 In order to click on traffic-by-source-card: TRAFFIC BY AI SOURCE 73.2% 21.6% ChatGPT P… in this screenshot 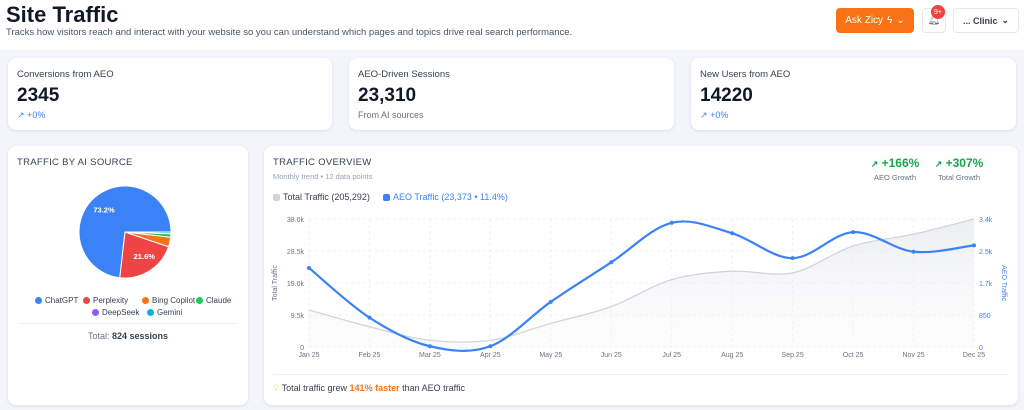, I will do `click(128, 275)`.